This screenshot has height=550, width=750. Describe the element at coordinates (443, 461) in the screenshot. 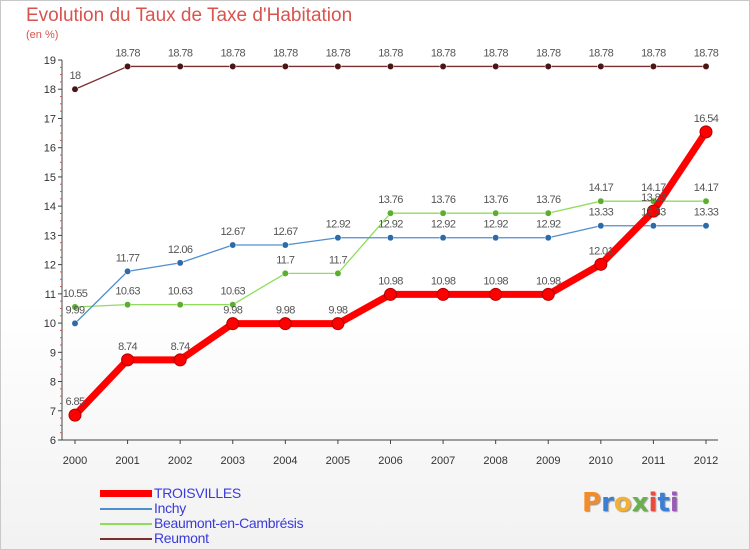

I see `x-tick-label: 2007` at that location.